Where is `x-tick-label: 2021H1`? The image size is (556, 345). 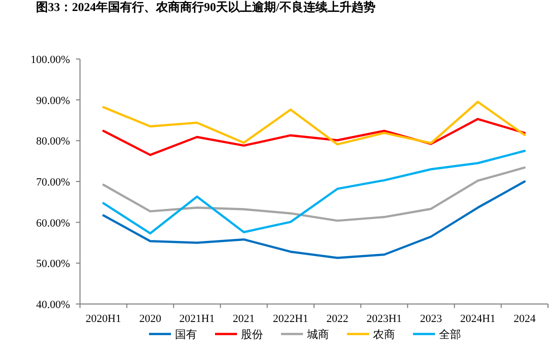 x-tick-label: 2021H1 is located at coordinates (197, 319).